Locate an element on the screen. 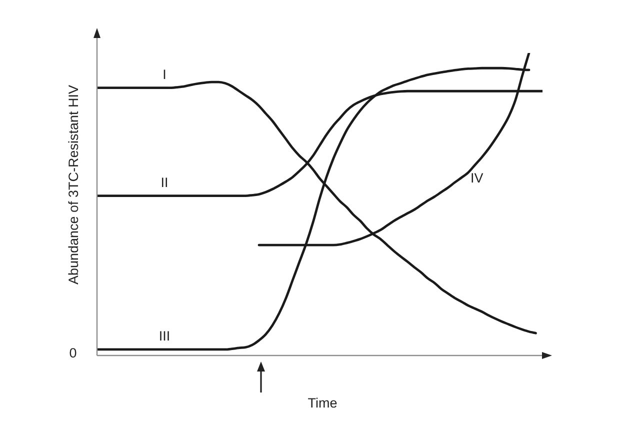 Image resolution: width=624 pixels, height=421 pixels. series-label: I is located at coordinates (164, 74).